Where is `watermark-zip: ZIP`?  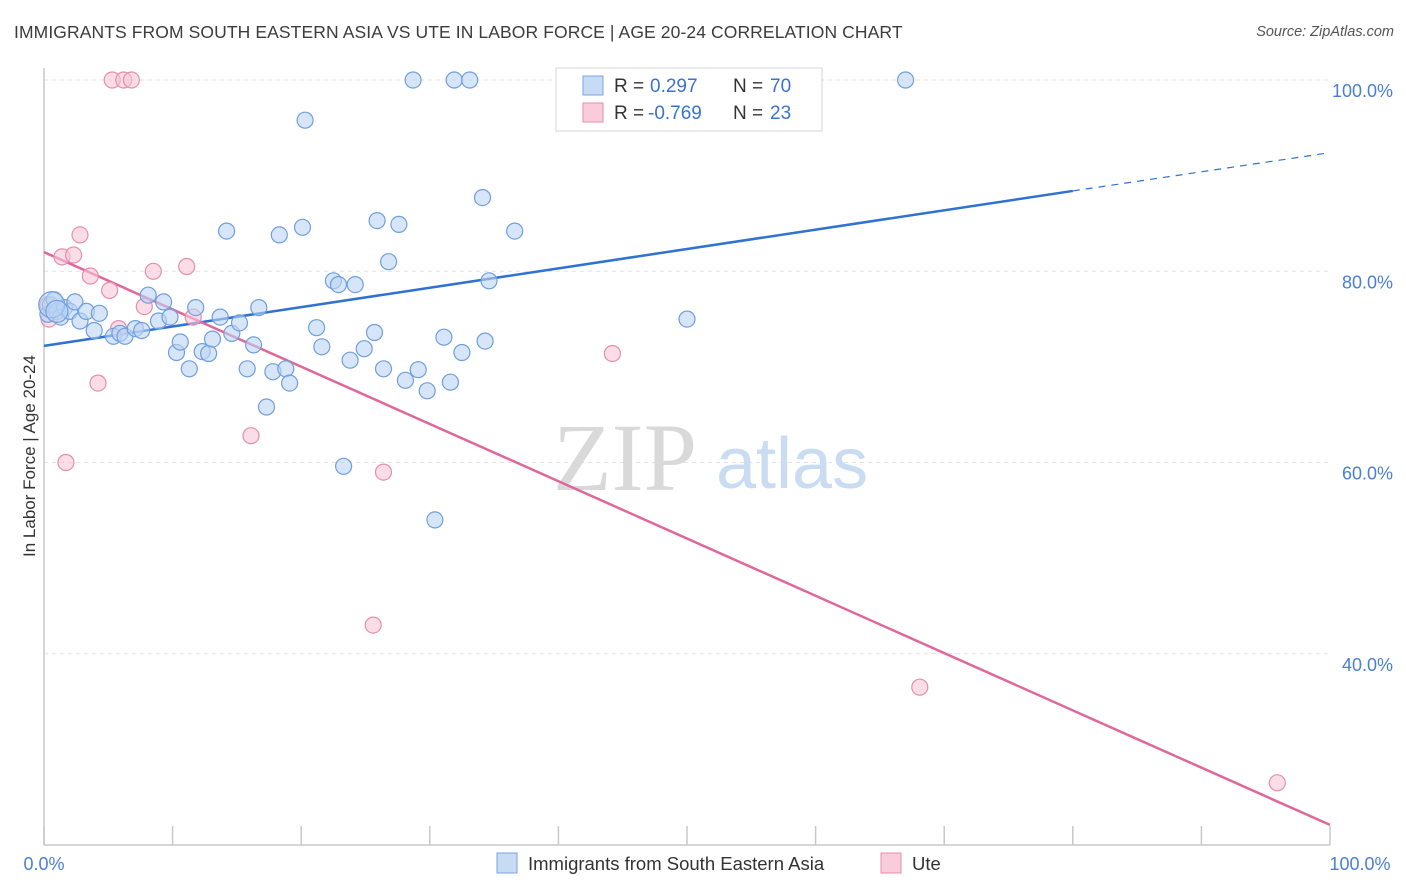 watermark-zip: ZIP is located at coordinates (625, 457).